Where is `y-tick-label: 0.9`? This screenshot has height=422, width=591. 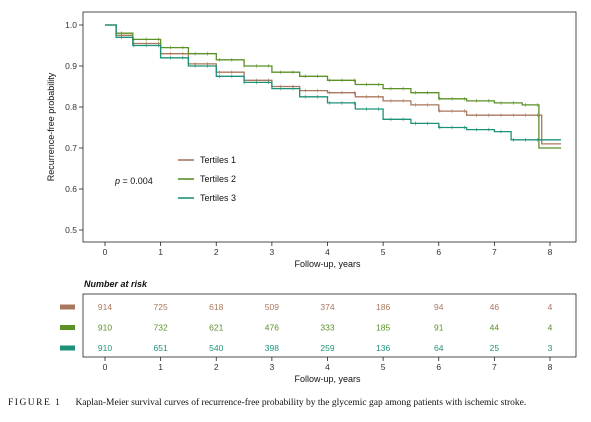
y-tick-label: 0.9 is located at coordinates (71, 66).